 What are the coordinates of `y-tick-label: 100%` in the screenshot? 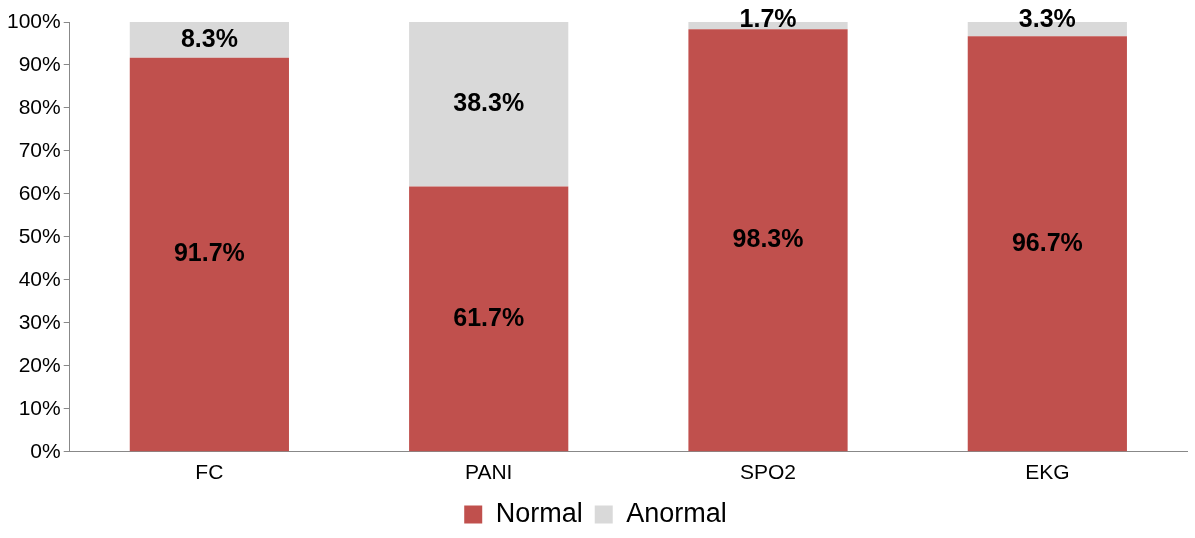 It's located at (33, 20).